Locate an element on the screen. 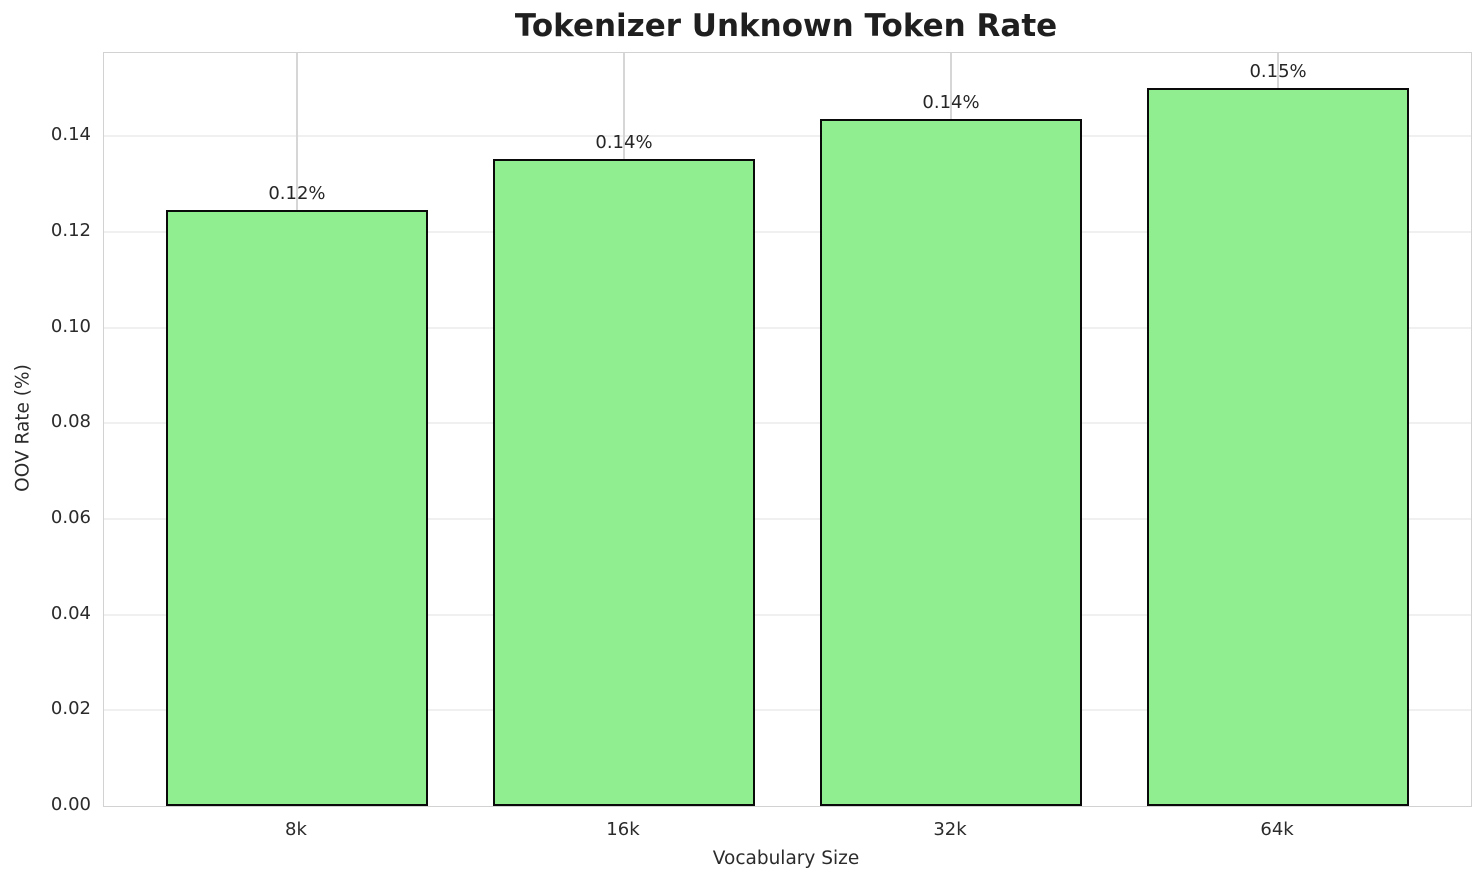 The width and height of the screenshot is (1484, 885). bar-8k is located at coordinates (297, 508).